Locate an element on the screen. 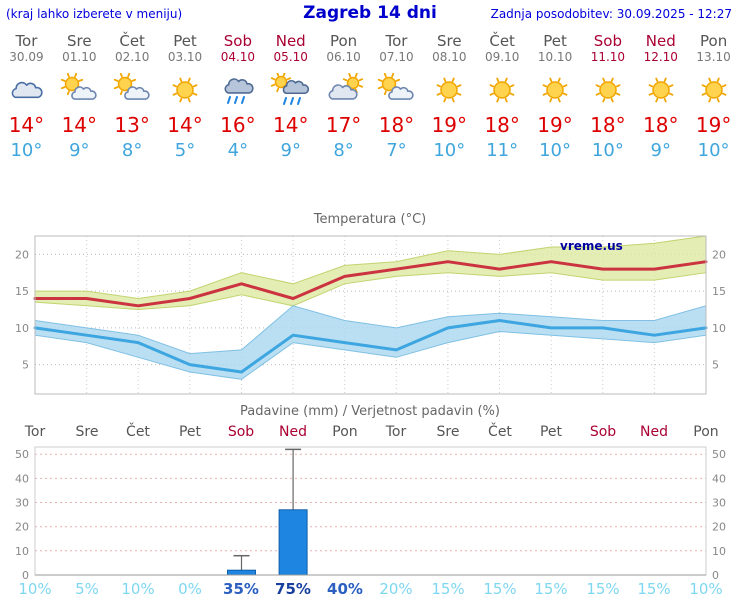 The height and width of the screenshot is (600, 740). svg-text: 20 is located at coordinates (22, 527).